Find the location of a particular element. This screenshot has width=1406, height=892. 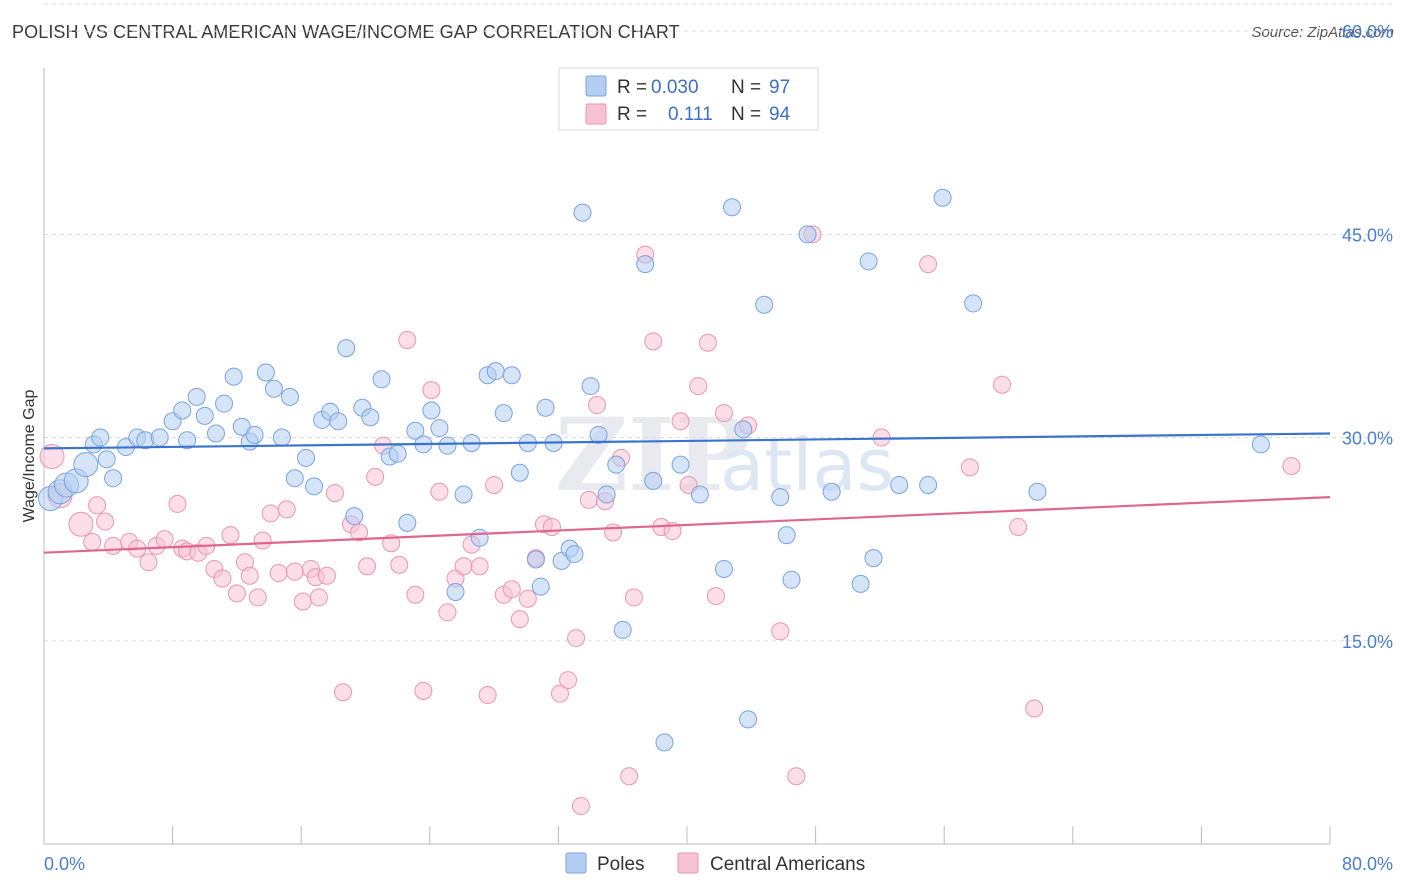

legend-r-value-central: 0.111 is located at coordinates (690, 114).